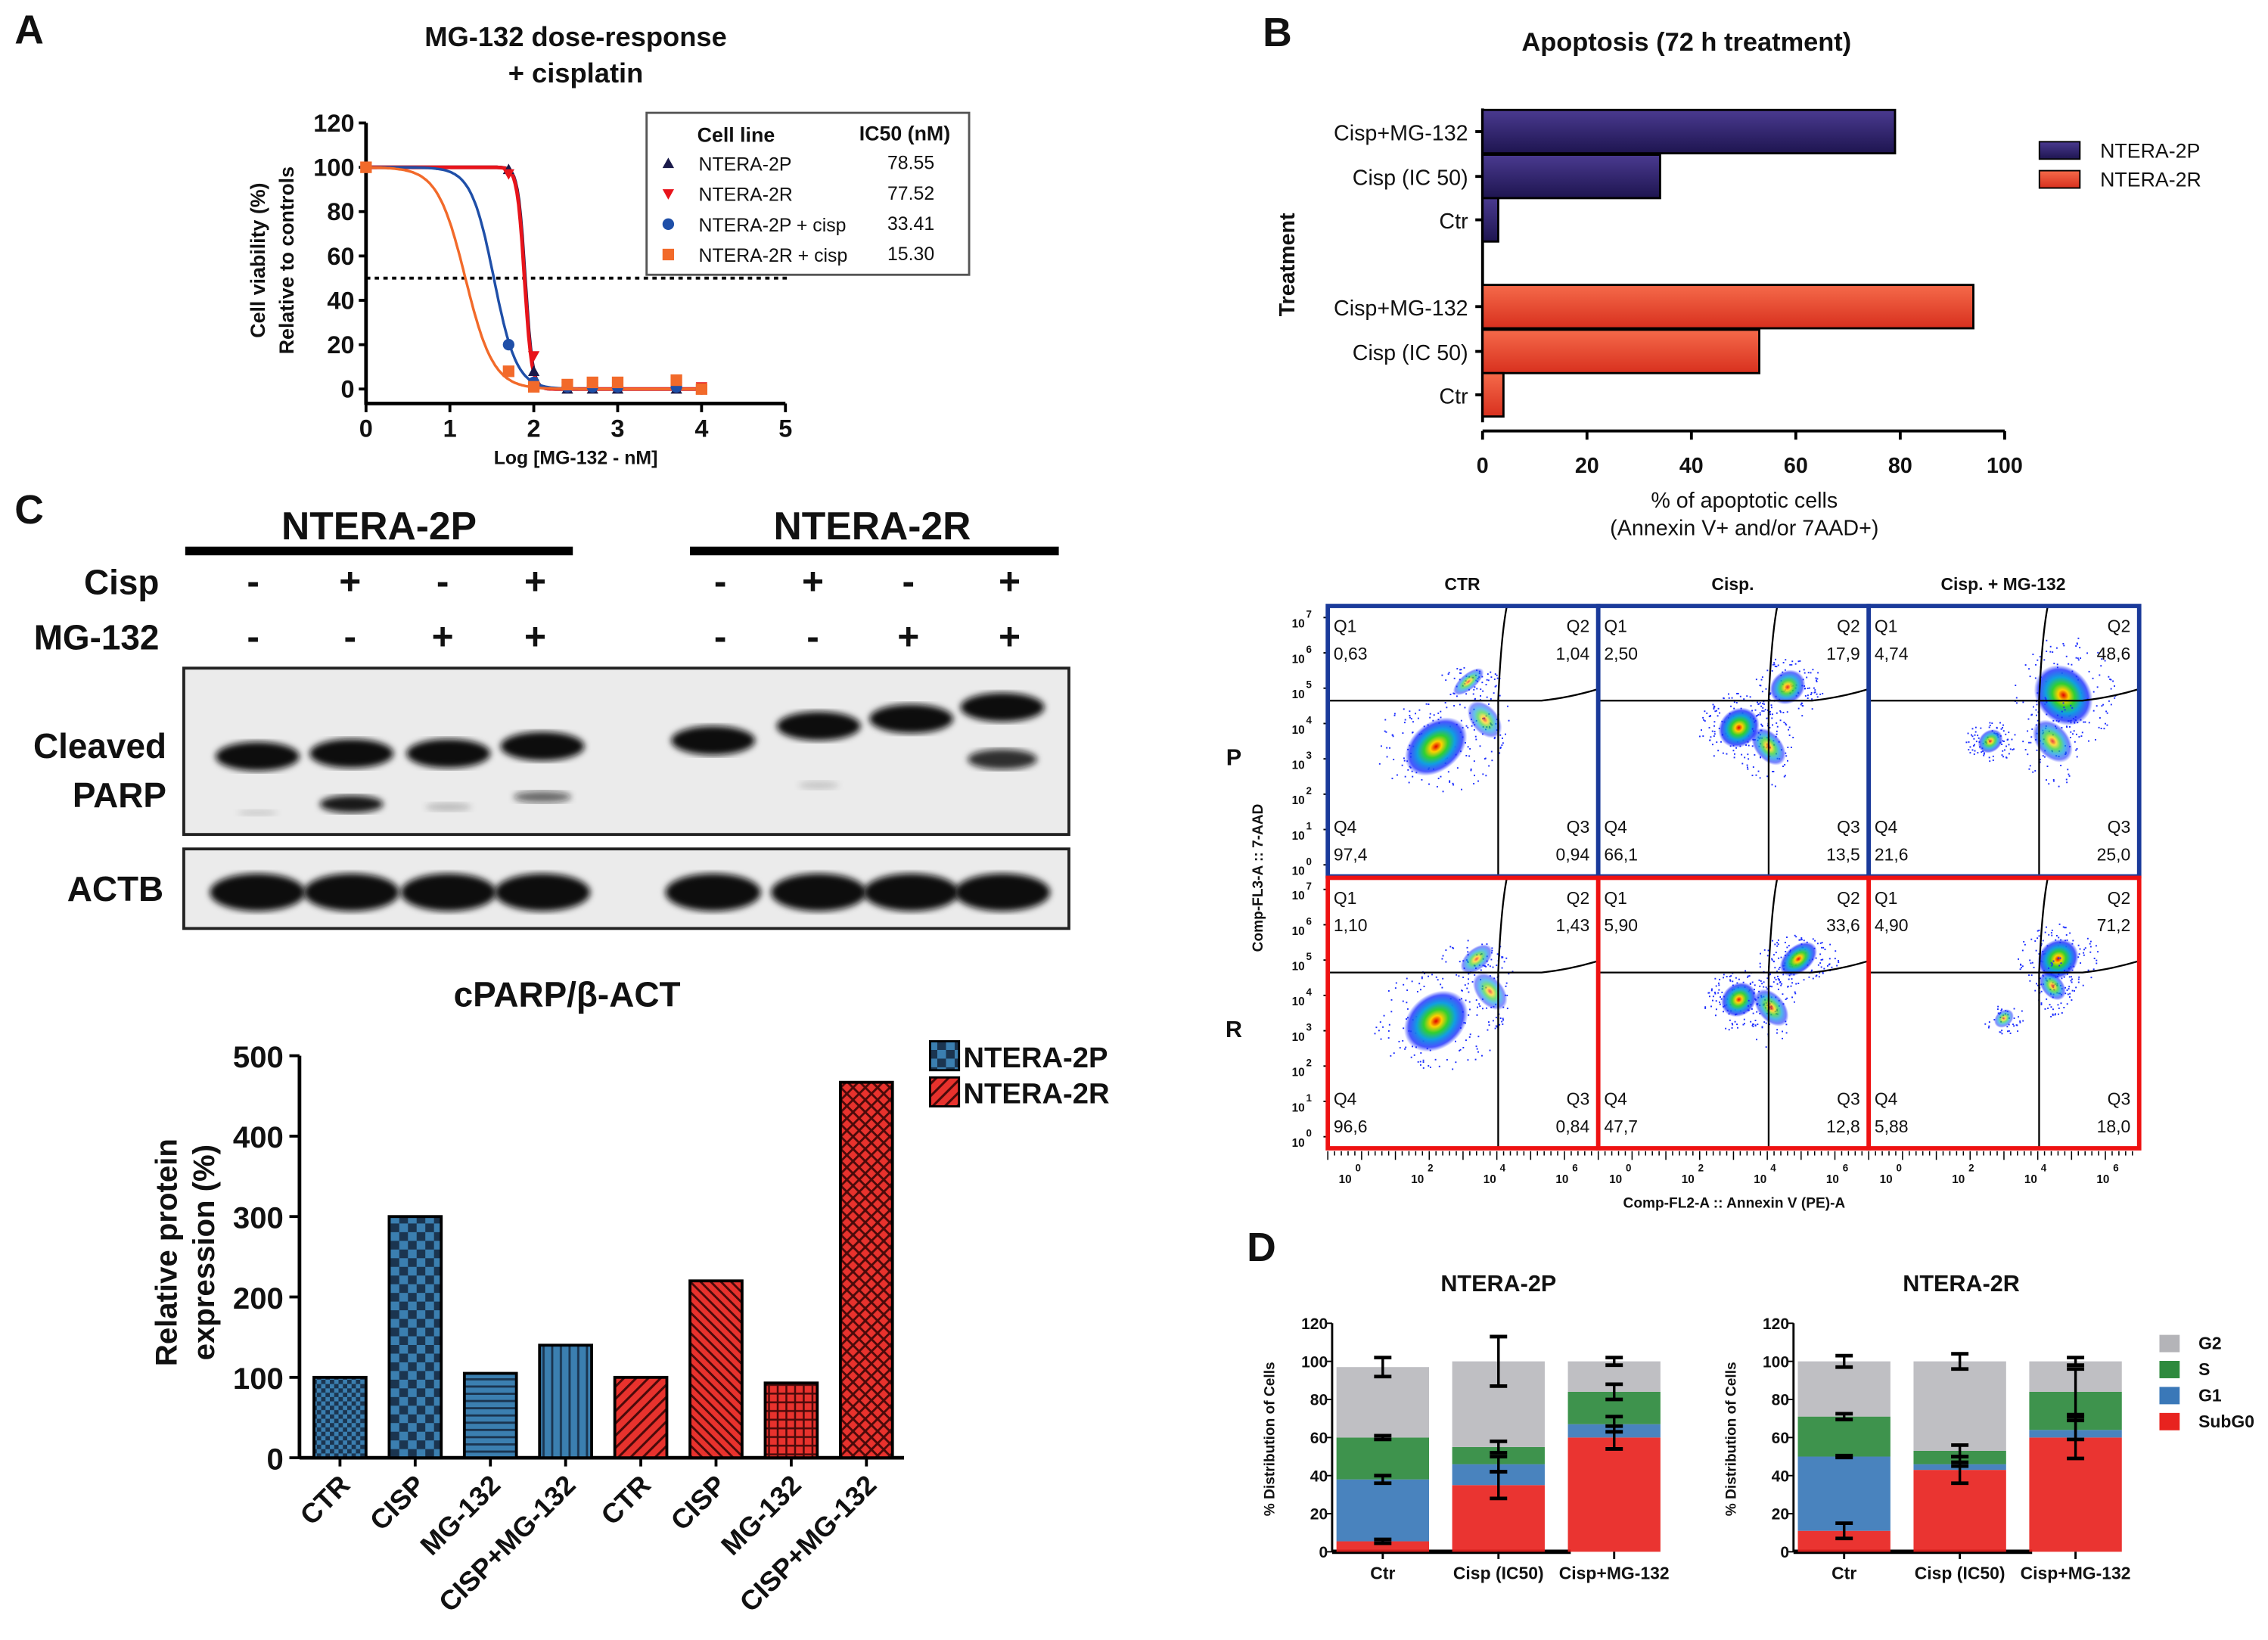 This screenshot has width=2268, height=1640. What do you see at coordinates (2169, 1421) in the screenshot?
I see `legend-swatch` at bounding box center [2169, 1421].